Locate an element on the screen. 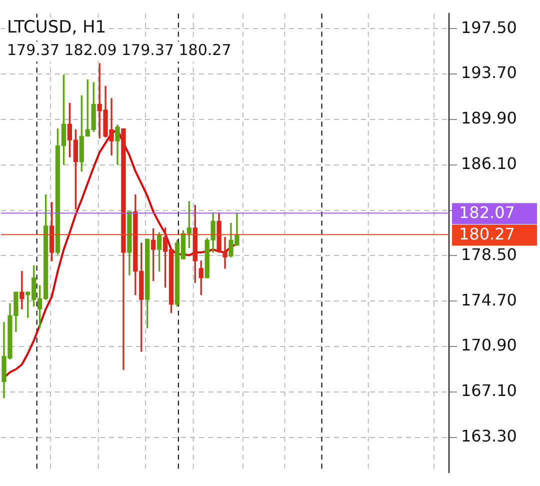 The image size is (540, 486). y-tick-label: 186.10 is located at coordinates (489, 164).